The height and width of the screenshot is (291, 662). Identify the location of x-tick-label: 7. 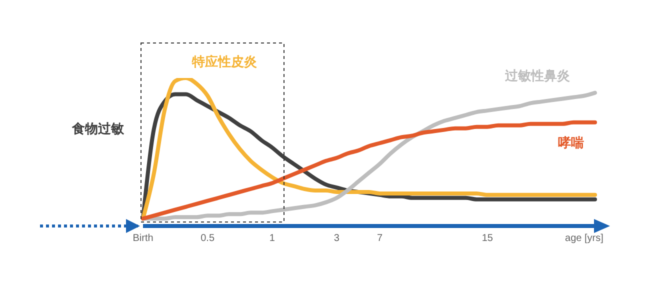
(379, 238).